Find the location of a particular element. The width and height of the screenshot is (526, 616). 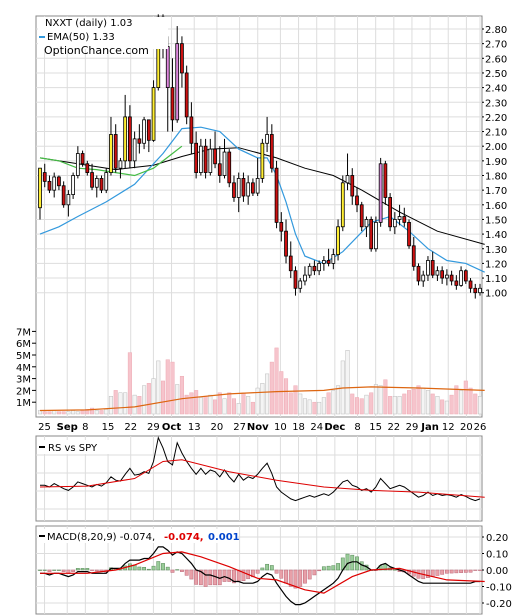

rs-average-line is located at coordinates (262, 478).